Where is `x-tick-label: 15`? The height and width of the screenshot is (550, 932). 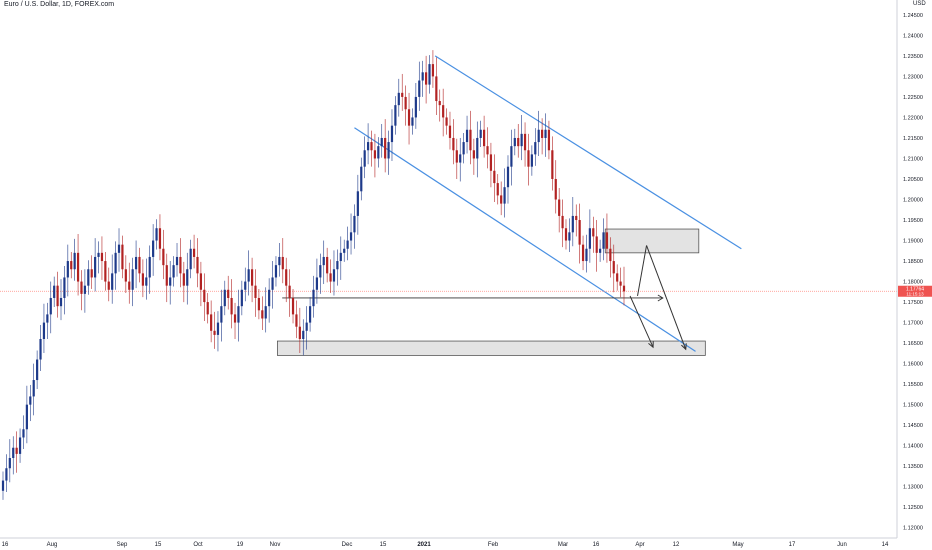
x-tick-label: 15 is located at coordinates (158, 545).